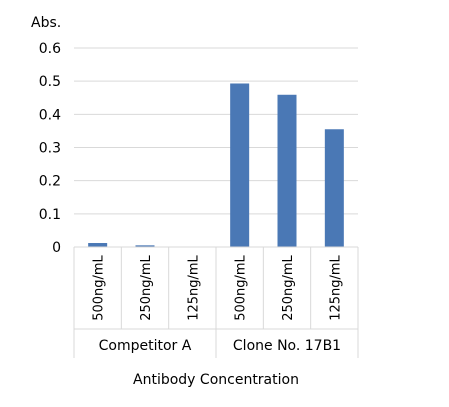 This screenshot has width=449, height=407. What do you see at coordinates (50, 82) in the screenshot?
I see `y-tick-label: 0.5` at bounding box center [50, 82].